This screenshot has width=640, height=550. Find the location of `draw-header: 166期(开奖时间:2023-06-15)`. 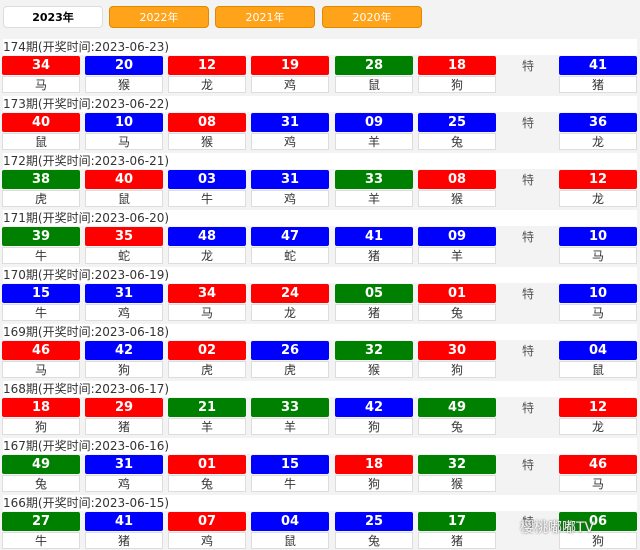

draw-header: 166期(开奖时间:2023-06-15) is located at coordinates (320, 503).